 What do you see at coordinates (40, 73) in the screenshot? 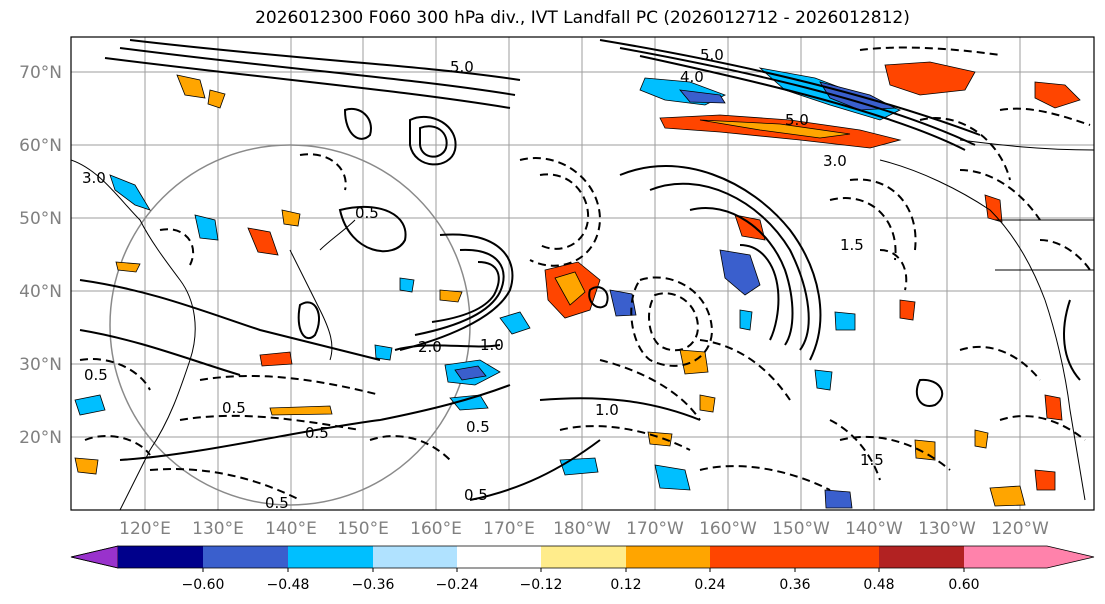
I see `lat-label: 70°N` at bounding box center [40, 73].